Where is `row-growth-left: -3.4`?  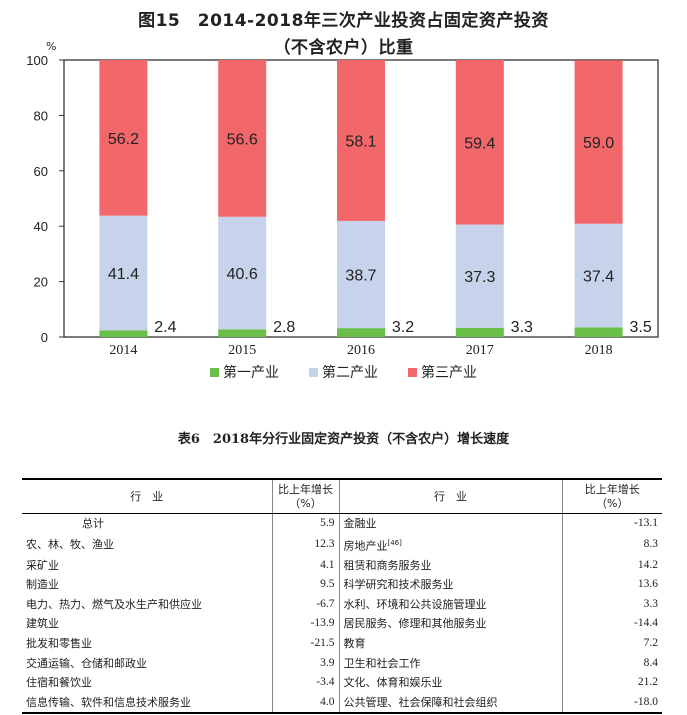 row-growth-left: -3.4 is located at coordinates (306, 682).